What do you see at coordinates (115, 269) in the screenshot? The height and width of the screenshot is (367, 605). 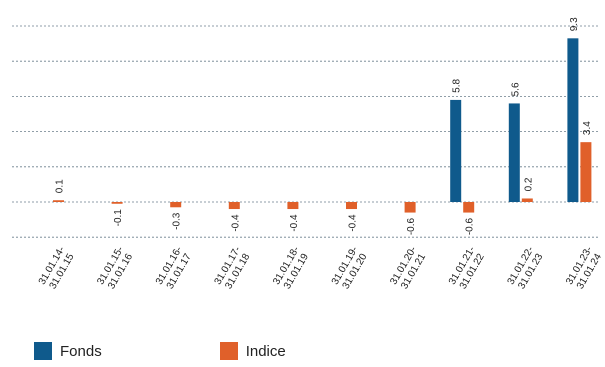 I see `x-tick-label-1: 31.01.15-31.01.16` at bounding box center [115, 269].